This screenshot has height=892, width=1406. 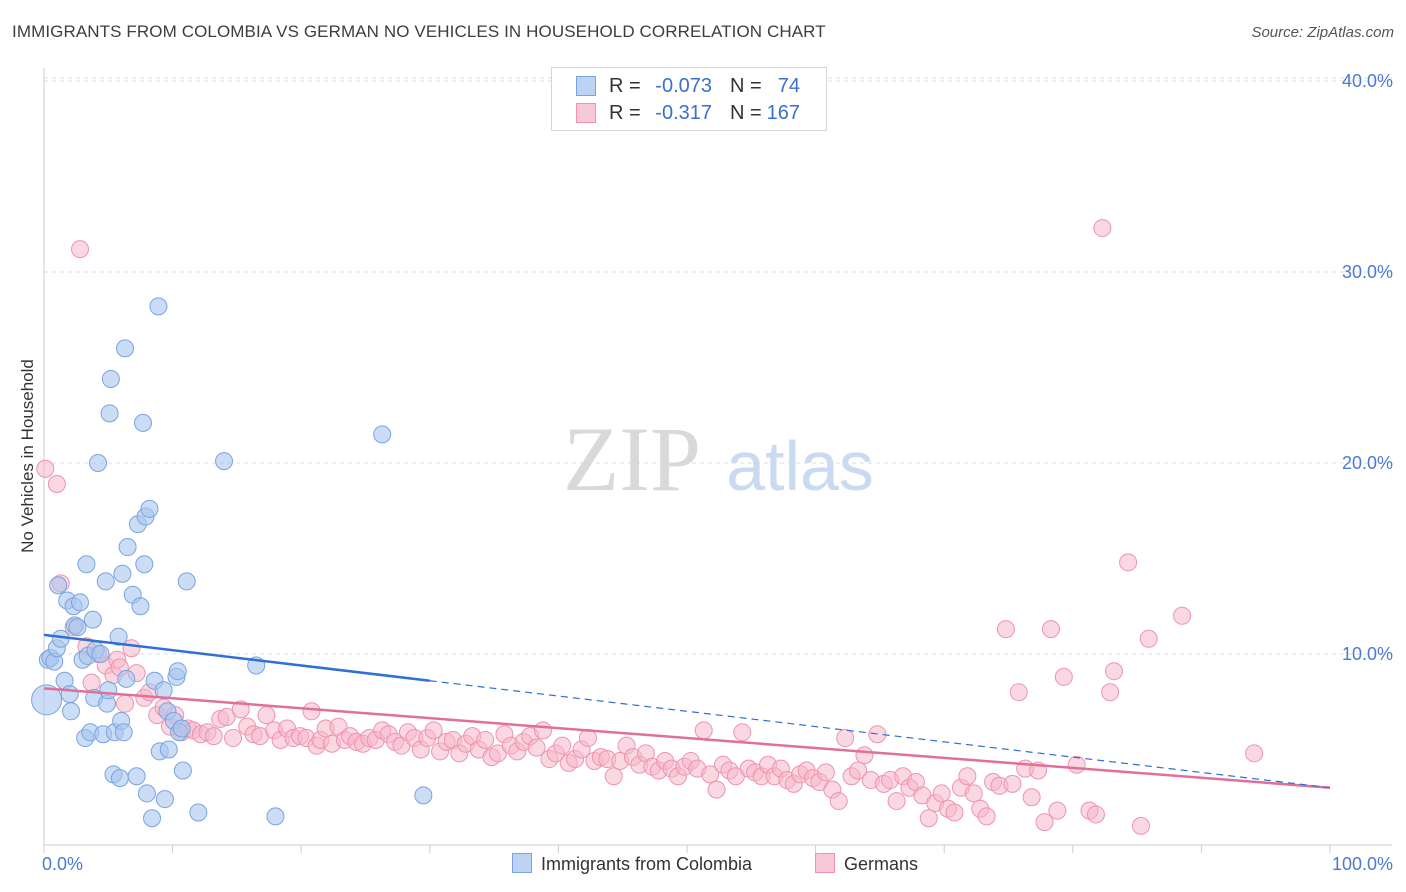 What do you see at coordinates (683, 113) in the screenshot?
I see `stats-r-germans: -0.317` at bounding box center [683, 113].